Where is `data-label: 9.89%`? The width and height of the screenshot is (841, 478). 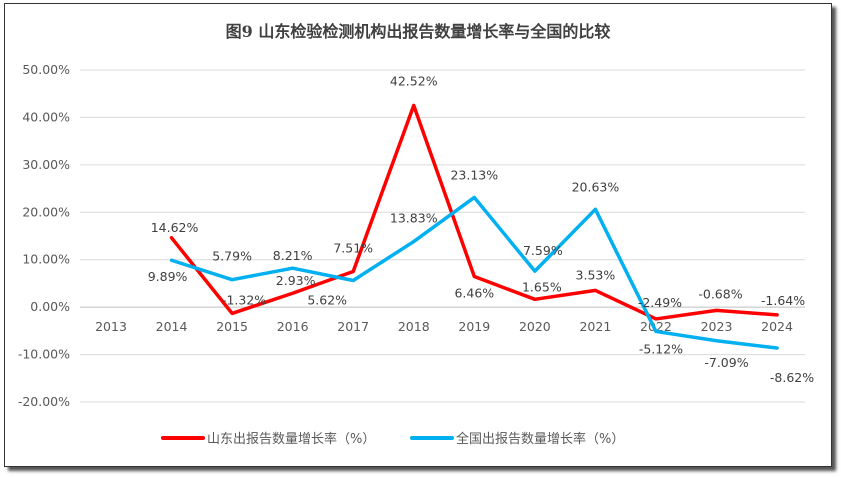 data-label: 9.89% is located at coordinates (168, 276).